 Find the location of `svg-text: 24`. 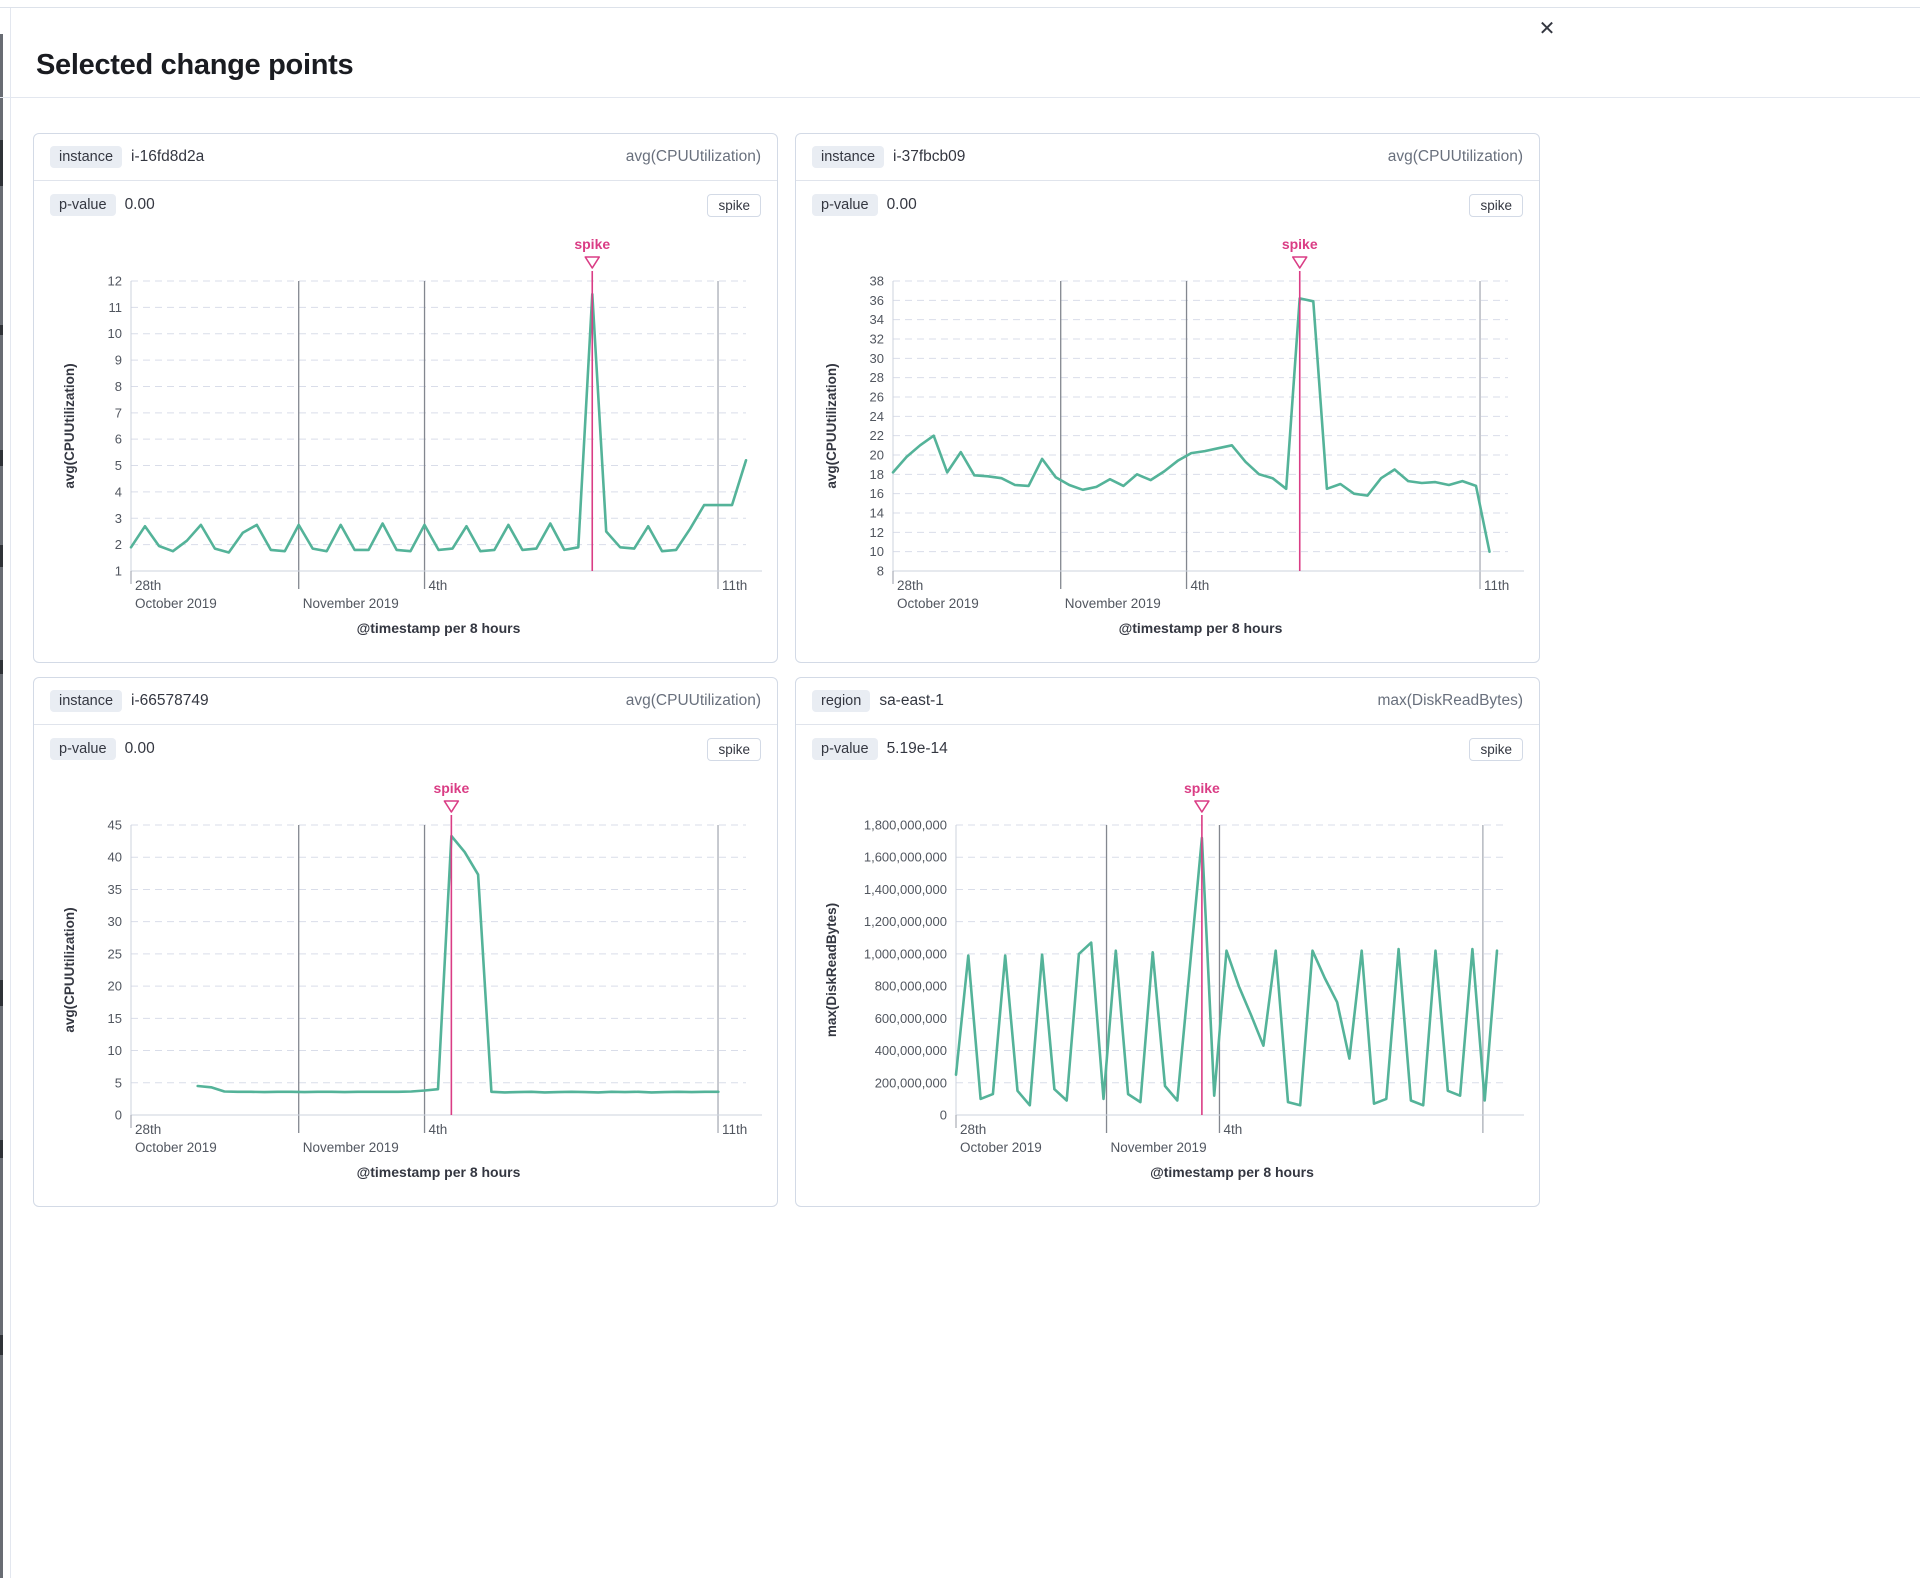

svg-text: 24 is located at coordinates (877, 416).